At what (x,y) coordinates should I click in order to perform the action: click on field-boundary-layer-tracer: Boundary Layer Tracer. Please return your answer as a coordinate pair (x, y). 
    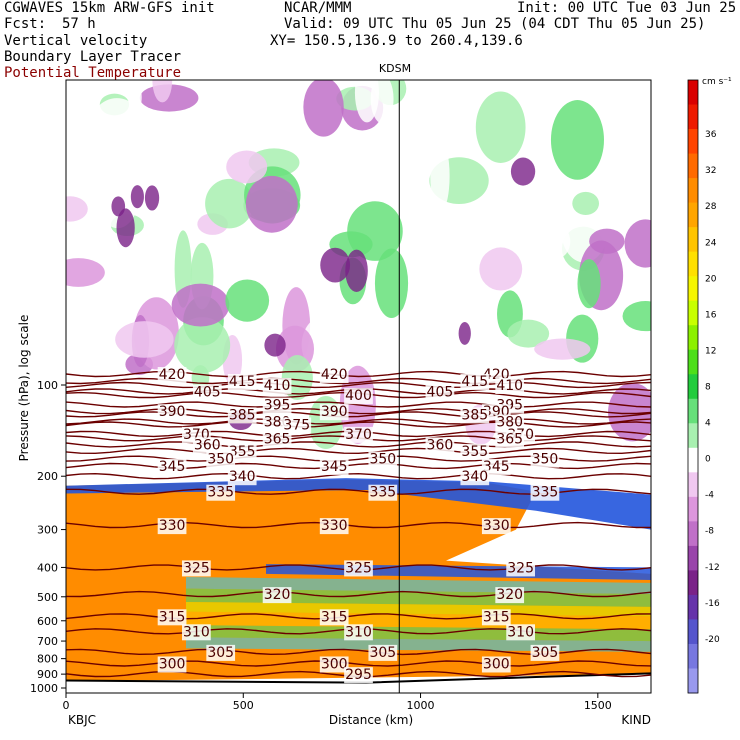
    Looking at the image, I should click on (93, 57).